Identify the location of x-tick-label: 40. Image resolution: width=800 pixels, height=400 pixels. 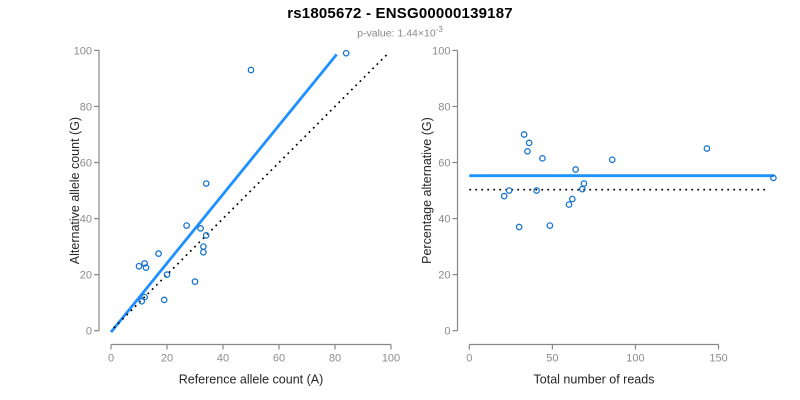
(223, 359).